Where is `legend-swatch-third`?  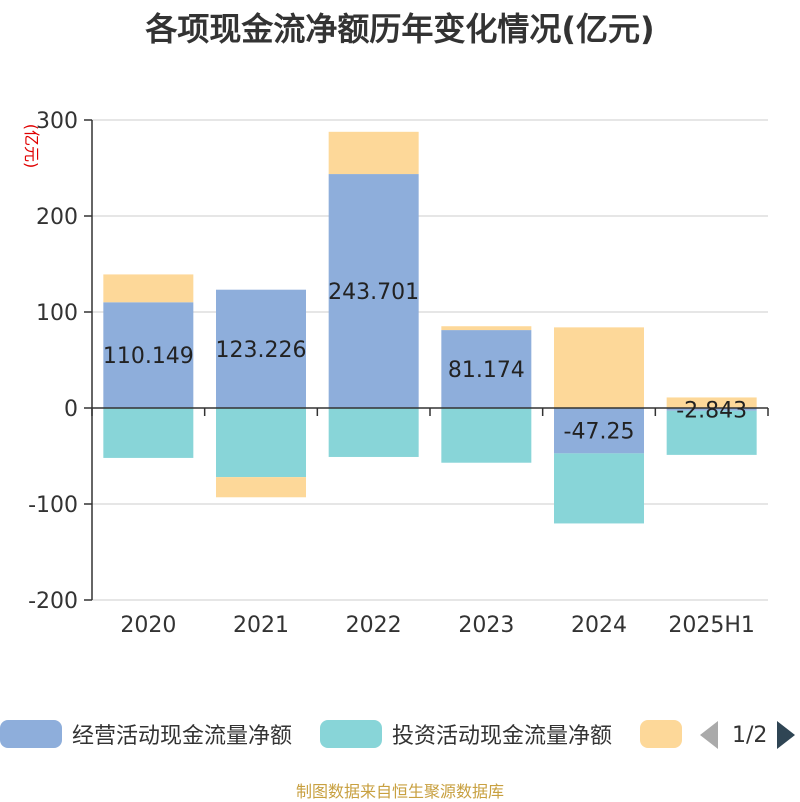 legend-swatch-third is located at coordinates (661, 734).